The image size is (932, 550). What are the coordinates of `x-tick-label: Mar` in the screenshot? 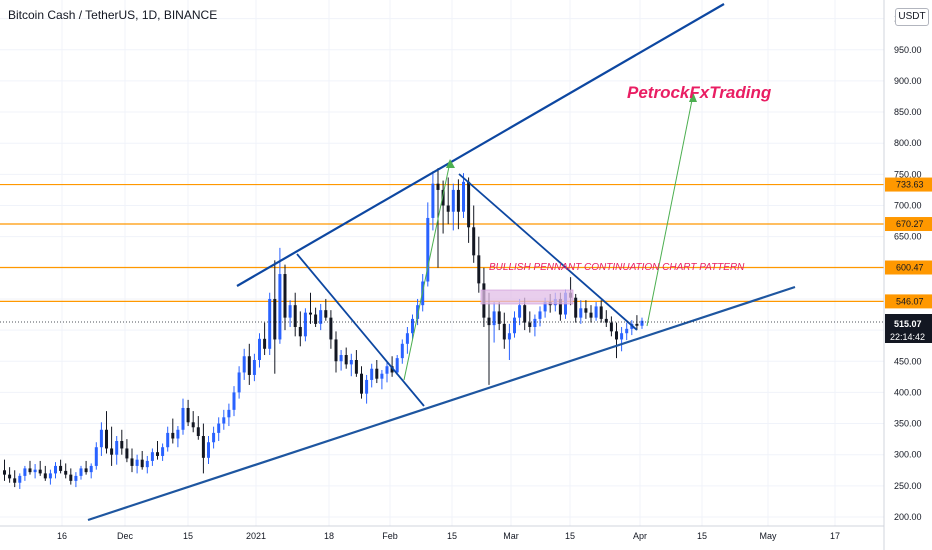 It's located at (511, 536).